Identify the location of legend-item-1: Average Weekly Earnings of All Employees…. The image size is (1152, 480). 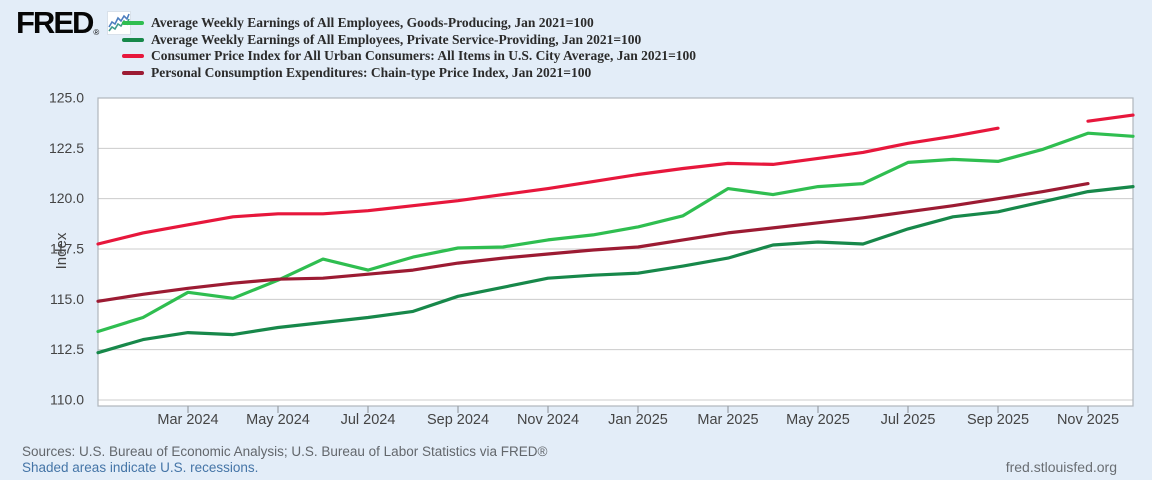
(409, 40).